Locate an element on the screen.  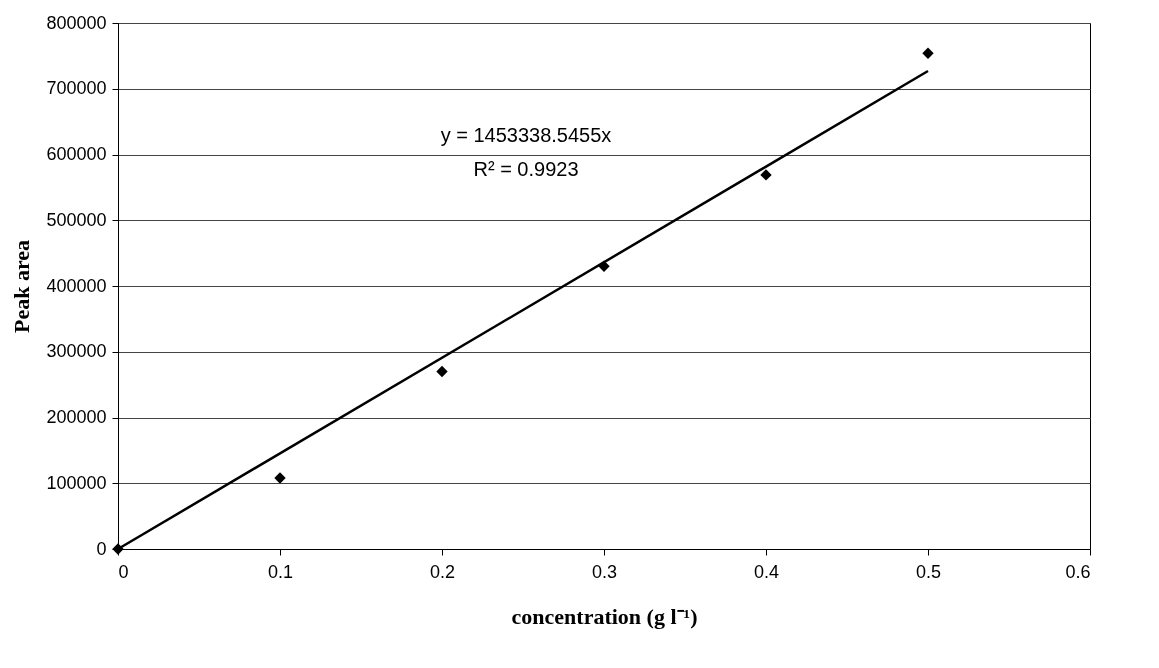
y-tick-label: 0 is located at coordinates (101, 548).